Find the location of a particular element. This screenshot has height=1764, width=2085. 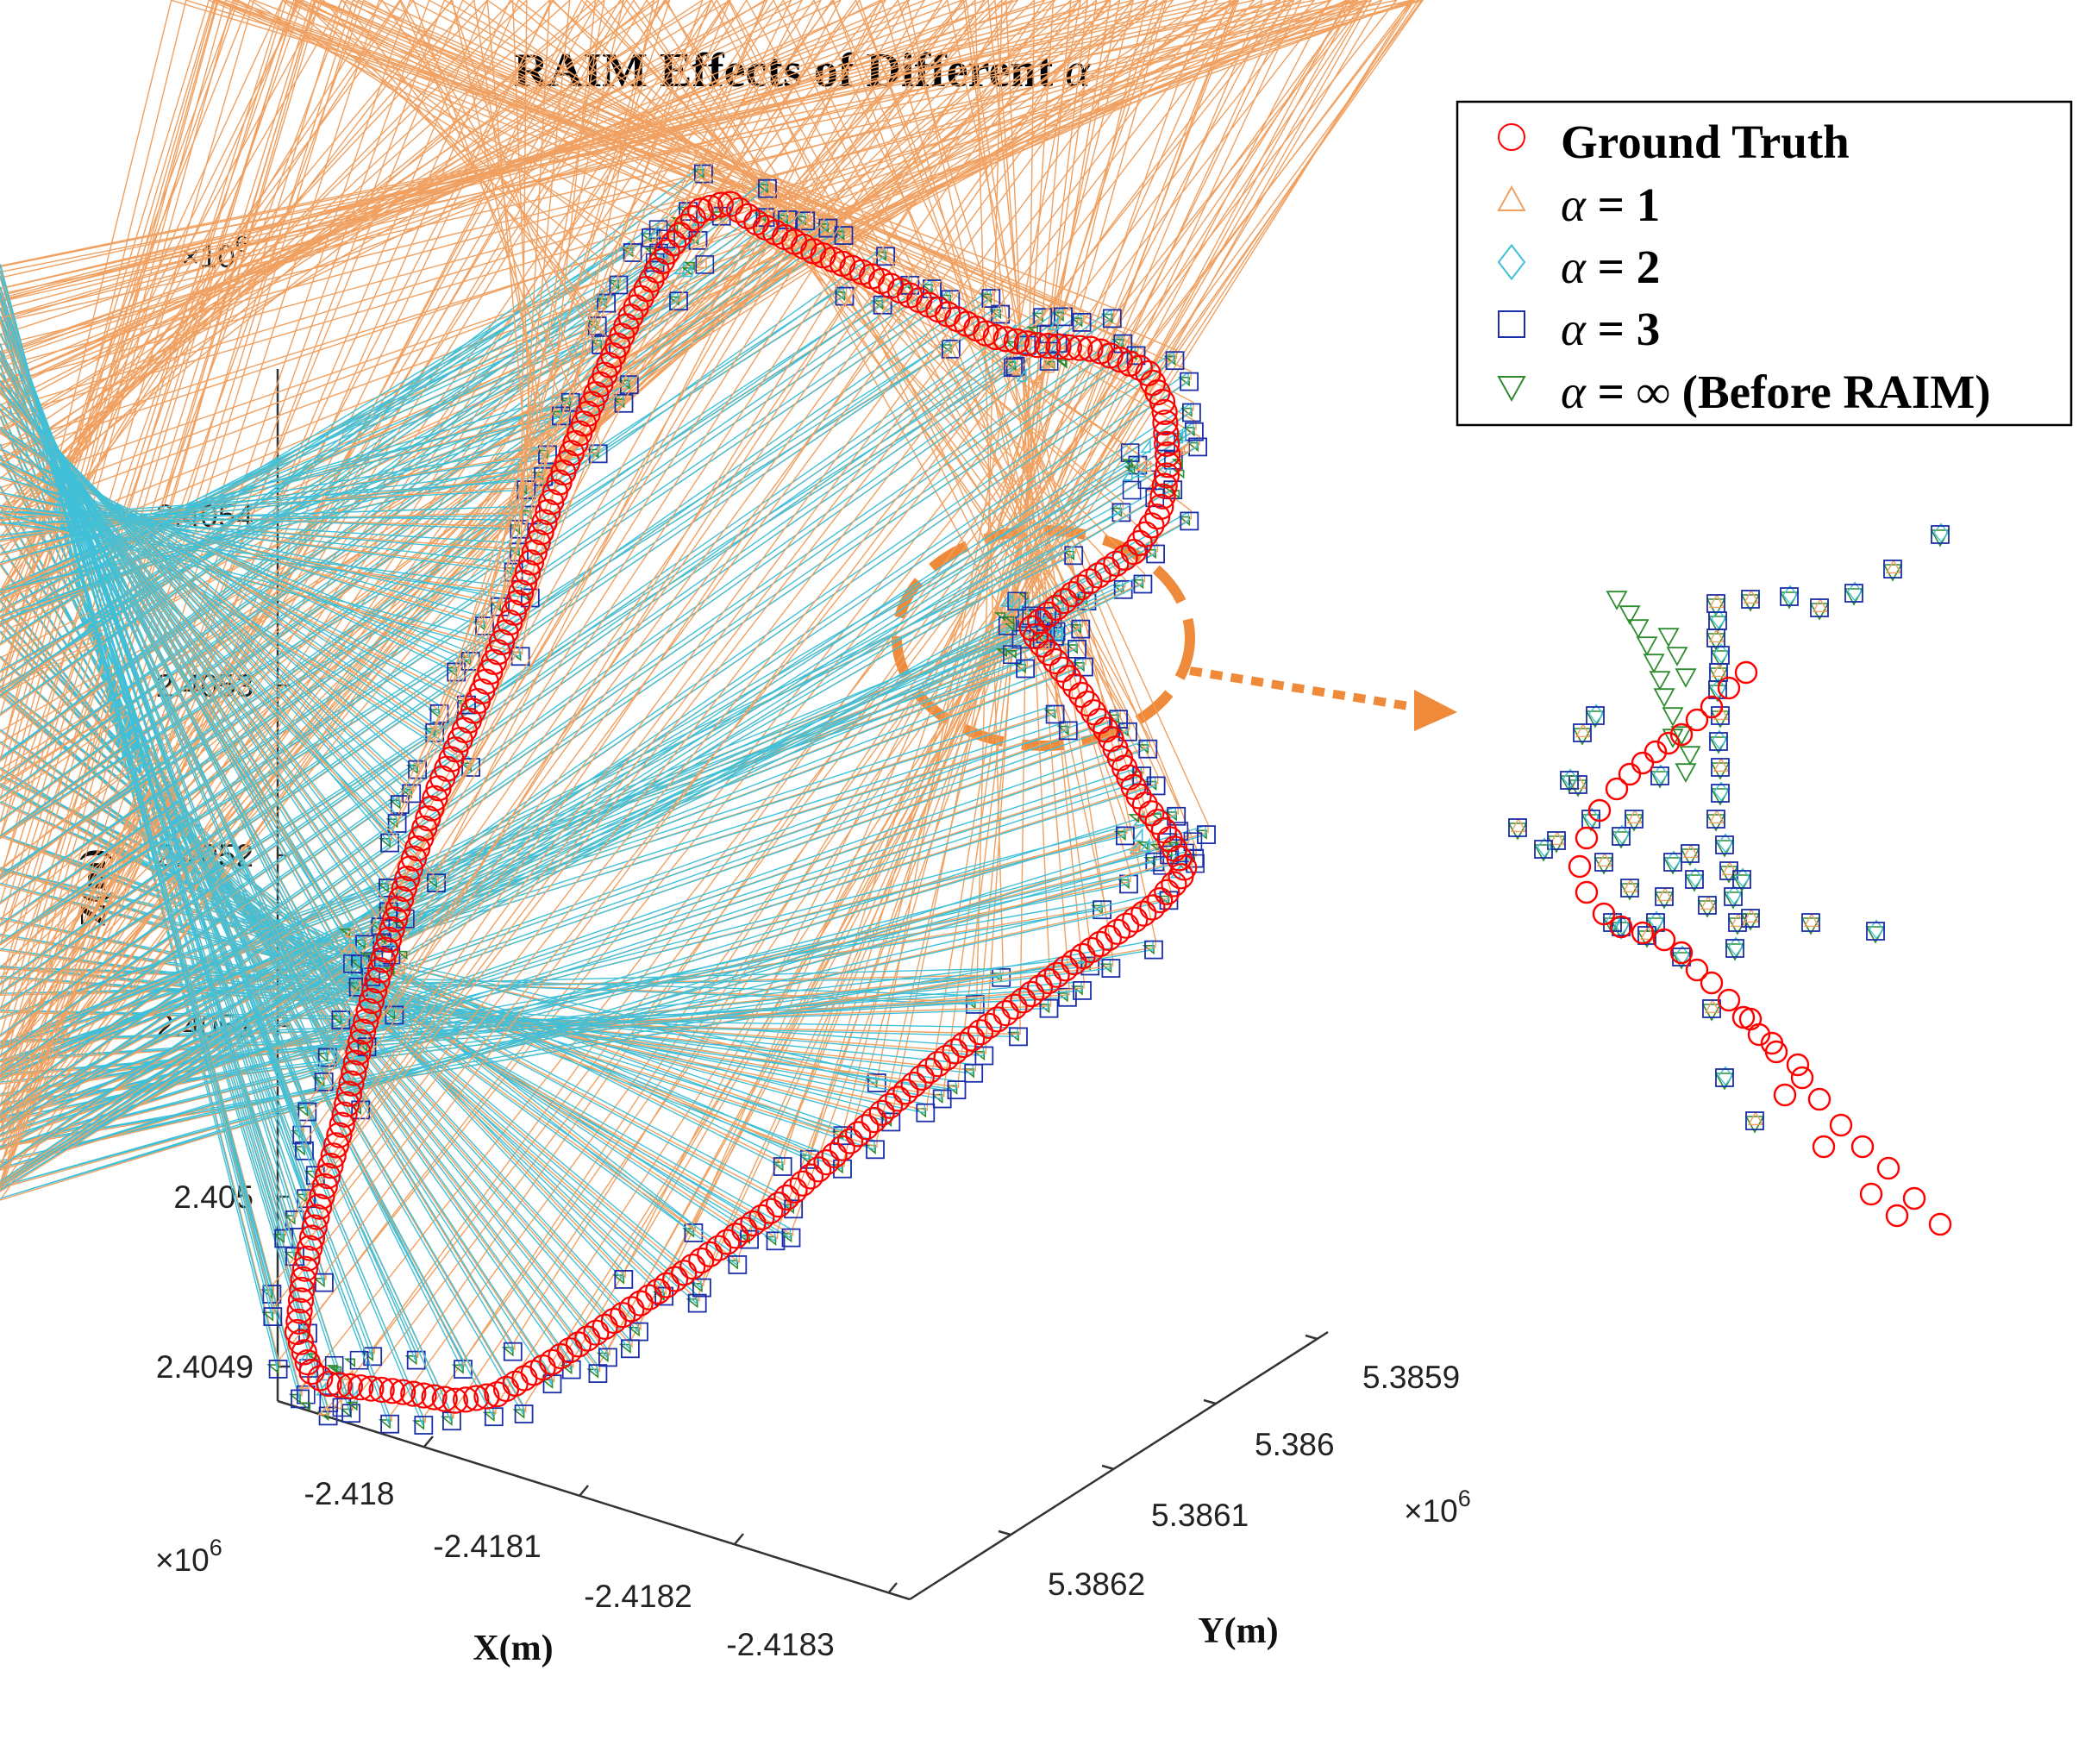

inset-ground-truth-markers is located at coordinates (1760, 948).